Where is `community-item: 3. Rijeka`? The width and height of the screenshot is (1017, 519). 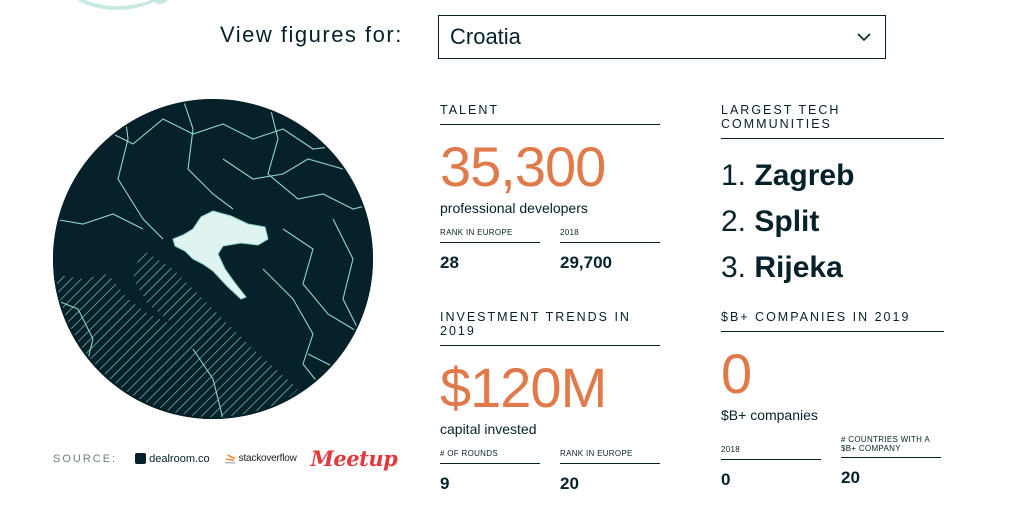
community-item: 3. Rijeka is located at coordinates (782, 267).